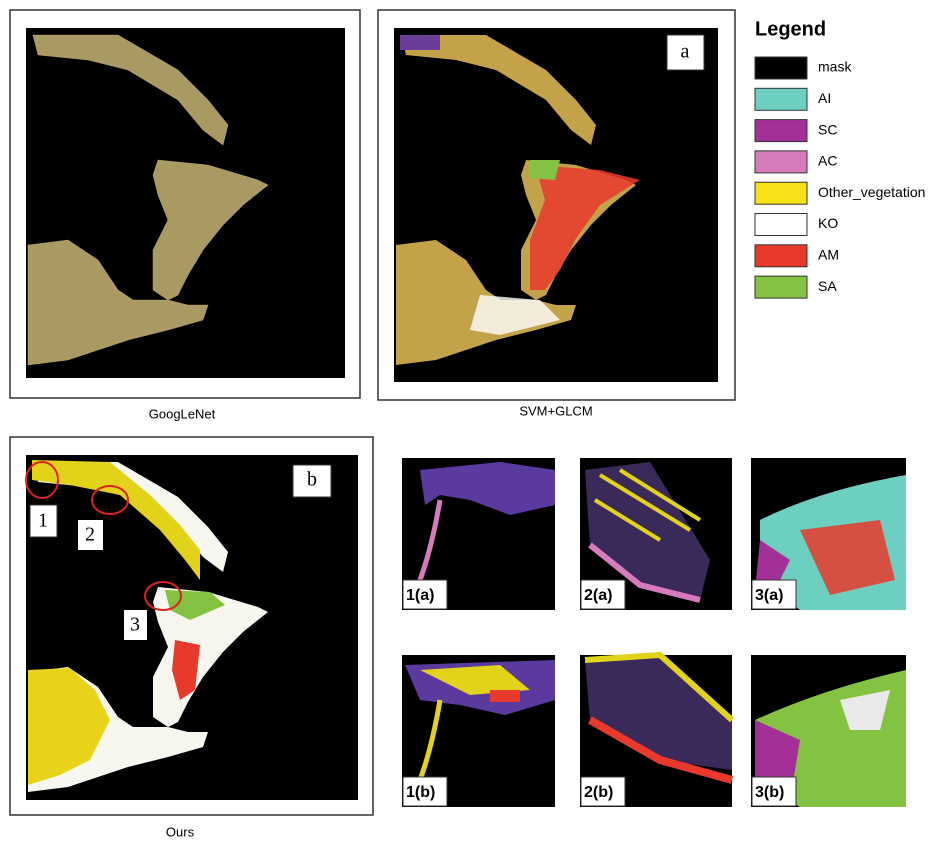 This screenshot has height=845, width=937. I want to click on legend-title: Legend, so click(790, 29).